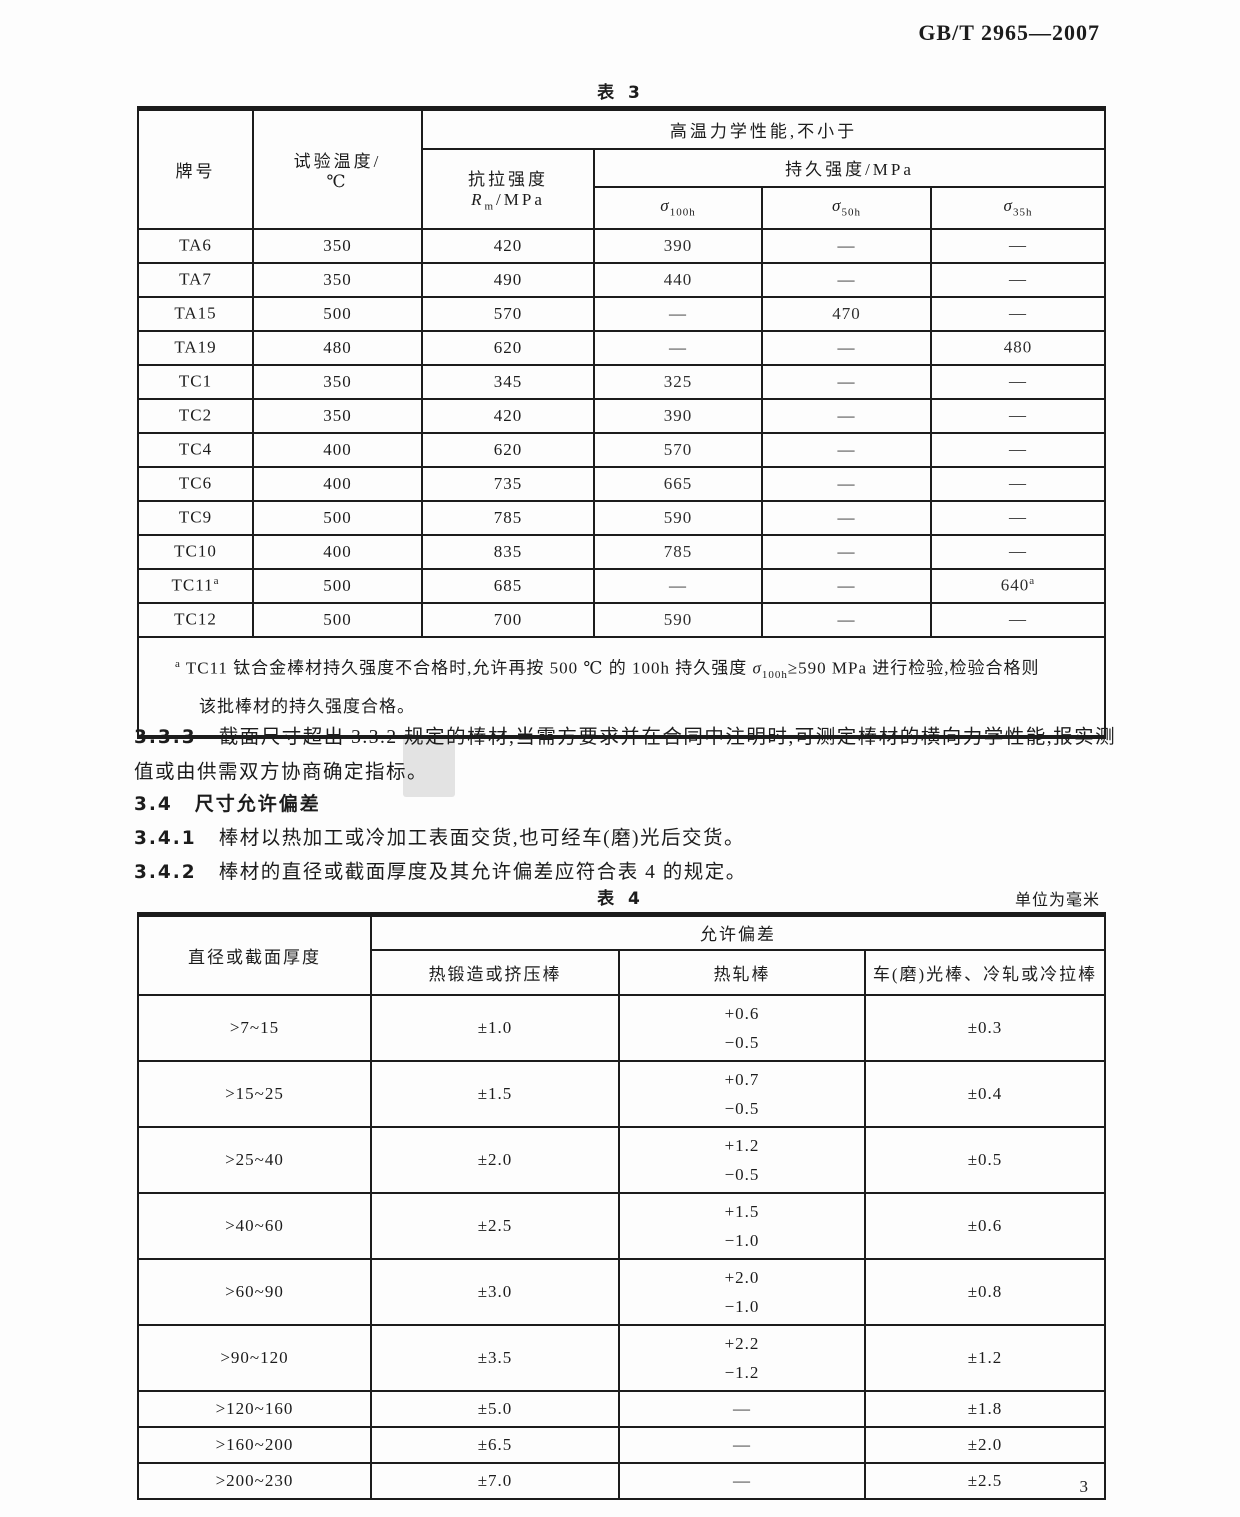 Image resolution: width=1240 pixels, height=1517 pixels. Describe the element at coordinates (622, 1027) in the screenshot. I see `table-row: >7~15 ±1.0 +0.6 −0.5 ±0.3` at that location.